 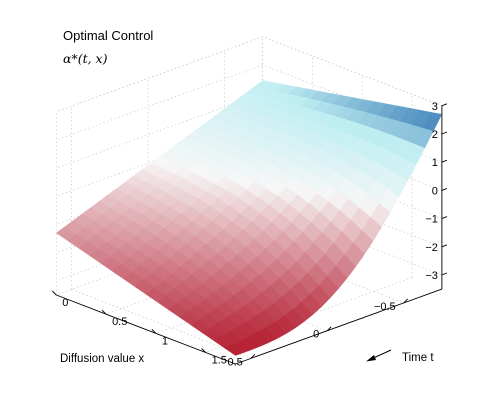 I want to click on x-axis-line, so click(x=339, y=326).